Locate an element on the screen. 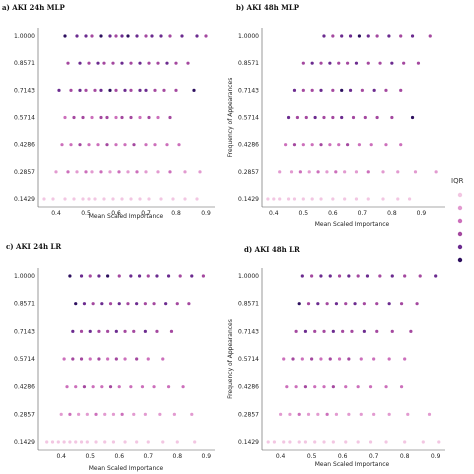  y-tick-label: 0.7143 is located at coordinates (248, 331).